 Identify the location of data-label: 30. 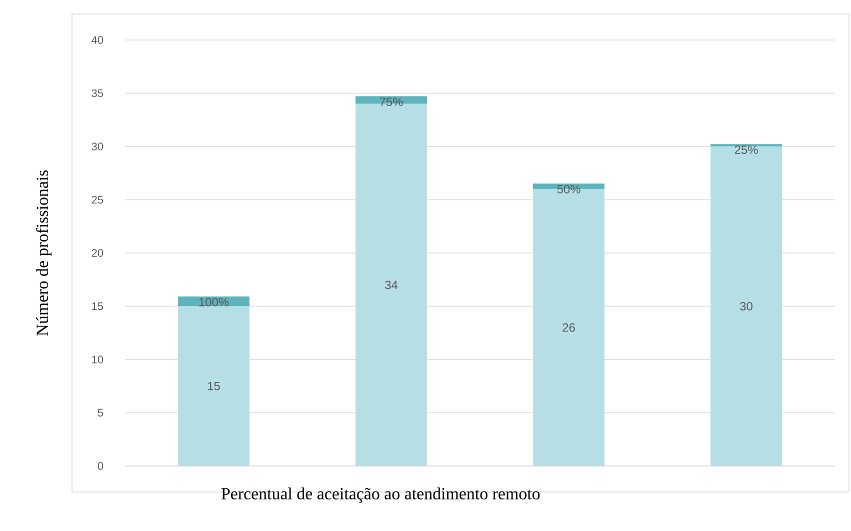
(746, 306).